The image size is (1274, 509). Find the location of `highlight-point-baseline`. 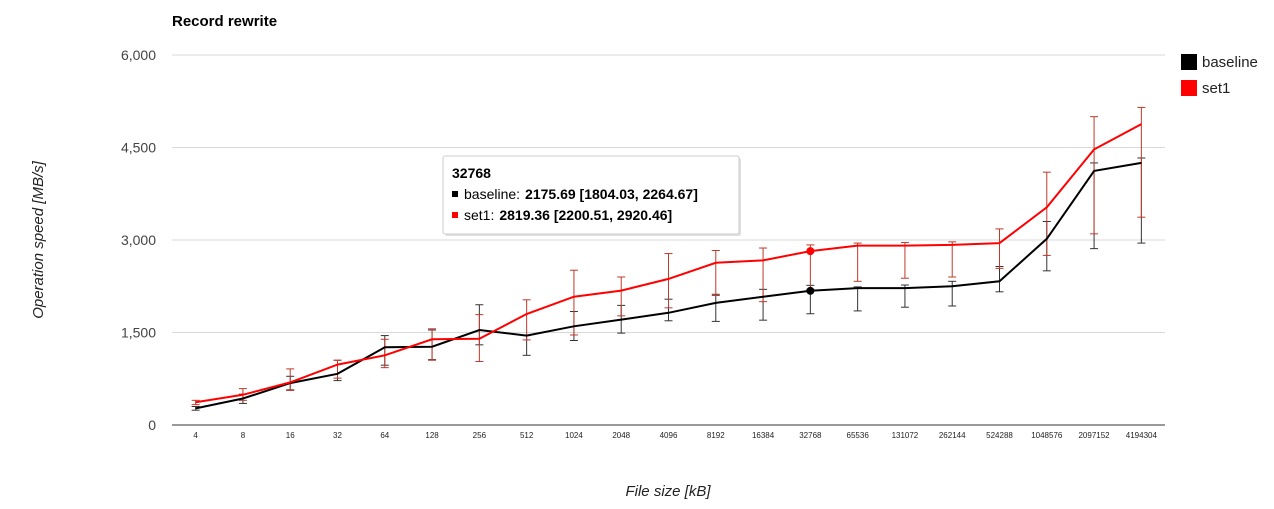

highlight-point-baseline is located at coordinates (810, 290).